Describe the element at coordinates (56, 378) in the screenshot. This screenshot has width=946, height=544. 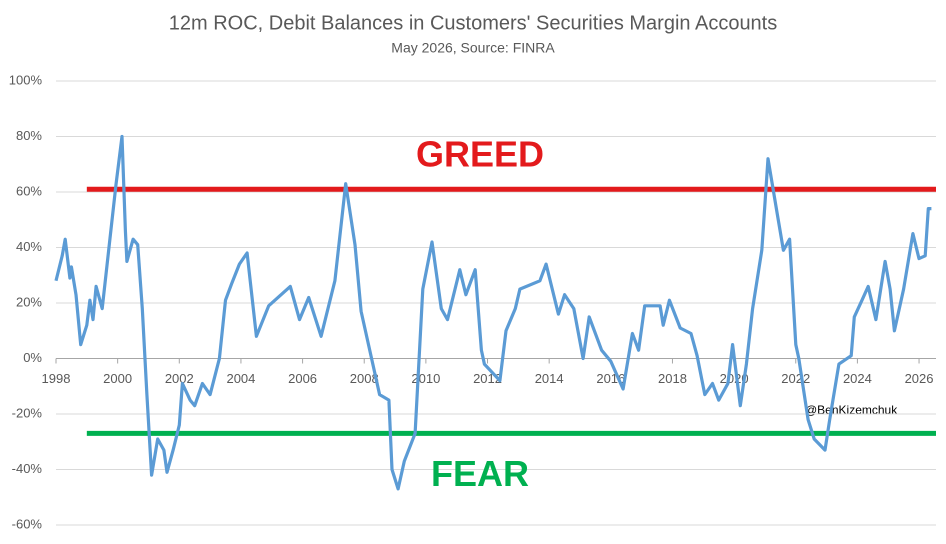
I see `x-tick-label: 1998` at that location.